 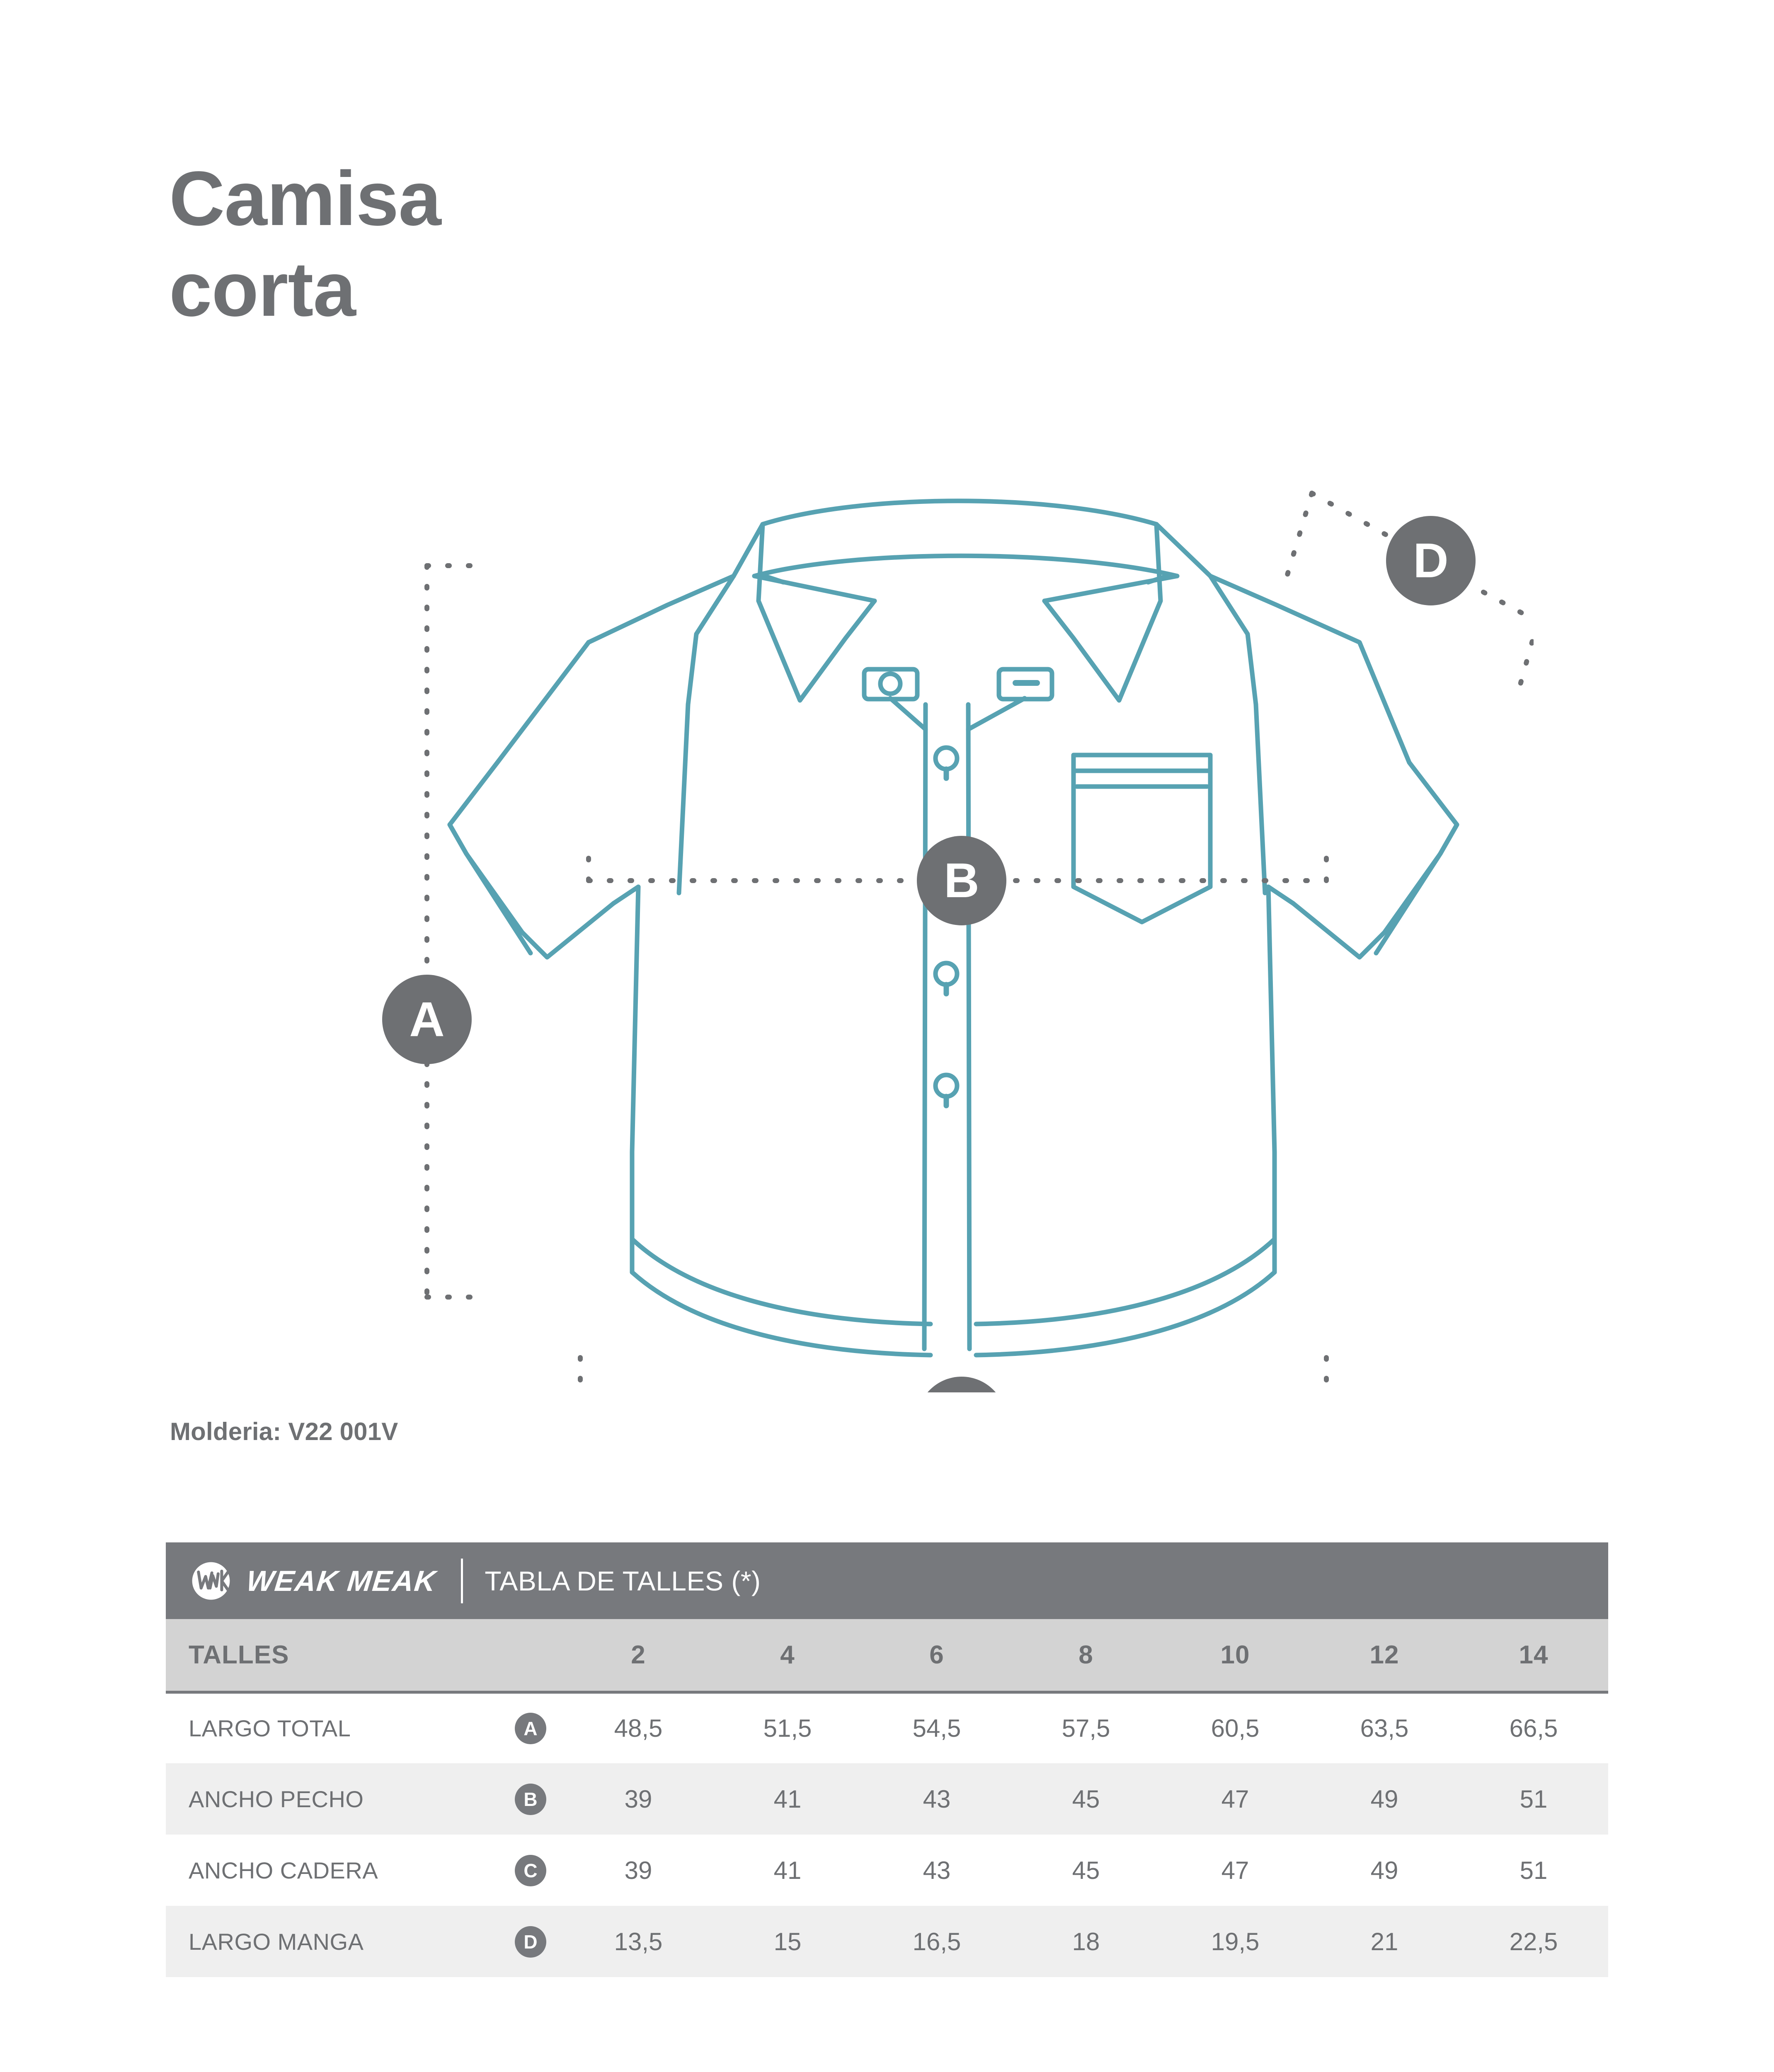 I want to click on svg-text: B, so click(x=961, y=880).